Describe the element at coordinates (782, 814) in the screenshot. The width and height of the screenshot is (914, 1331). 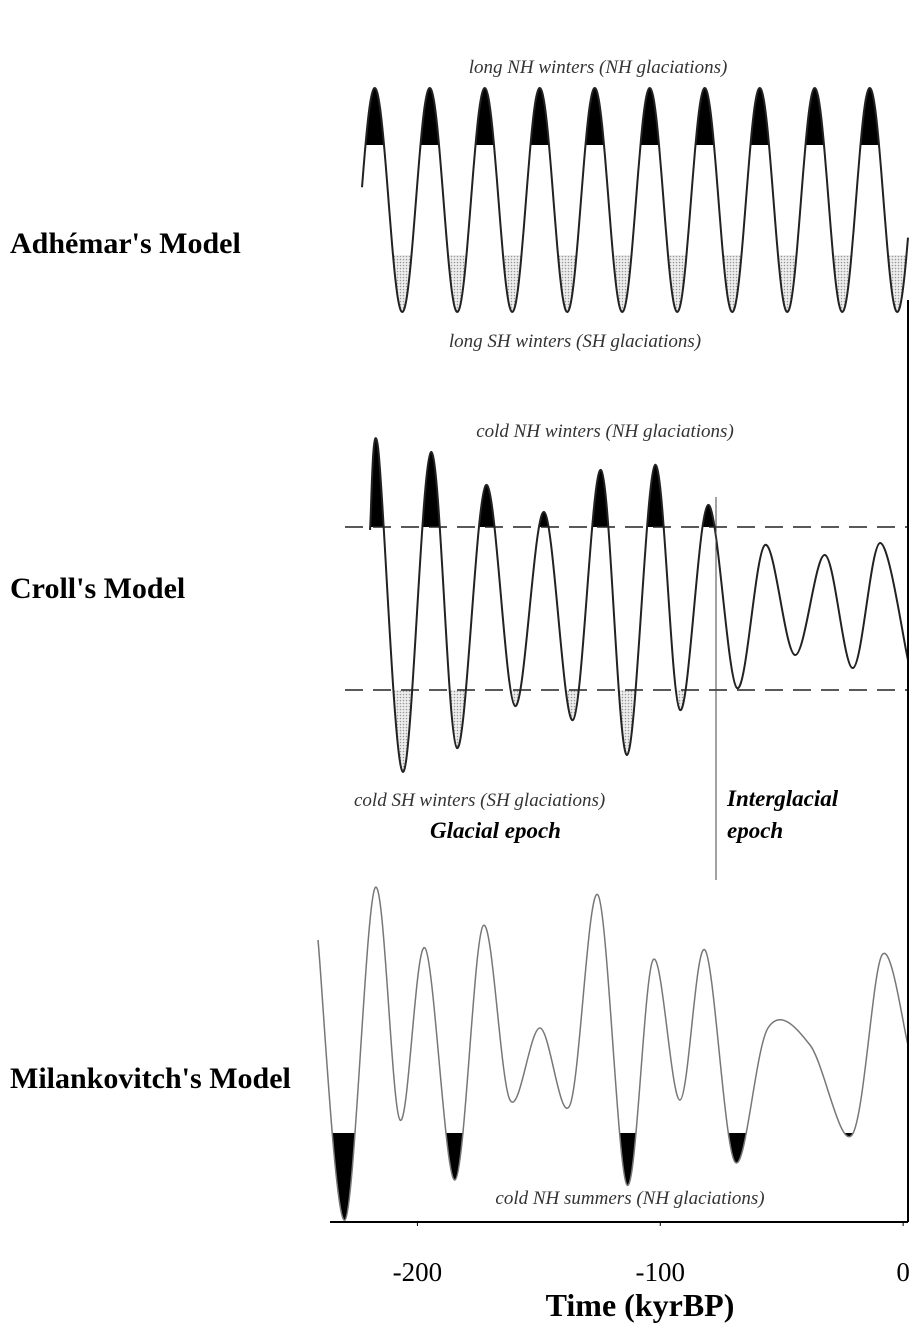
I see `annotation: Interglacial epoch` at that location.